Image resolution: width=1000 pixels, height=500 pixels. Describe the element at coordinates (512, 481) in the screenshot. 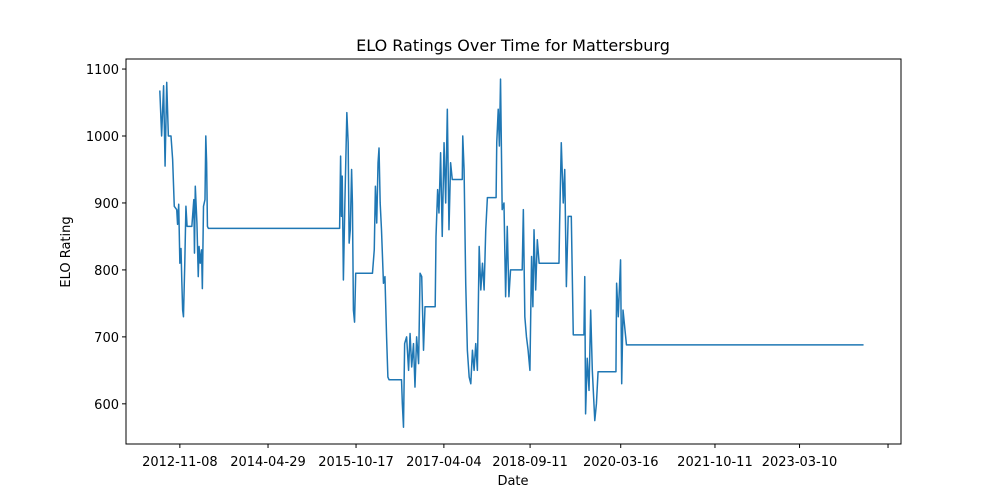

I see `x-axis-label: Date` at that location.